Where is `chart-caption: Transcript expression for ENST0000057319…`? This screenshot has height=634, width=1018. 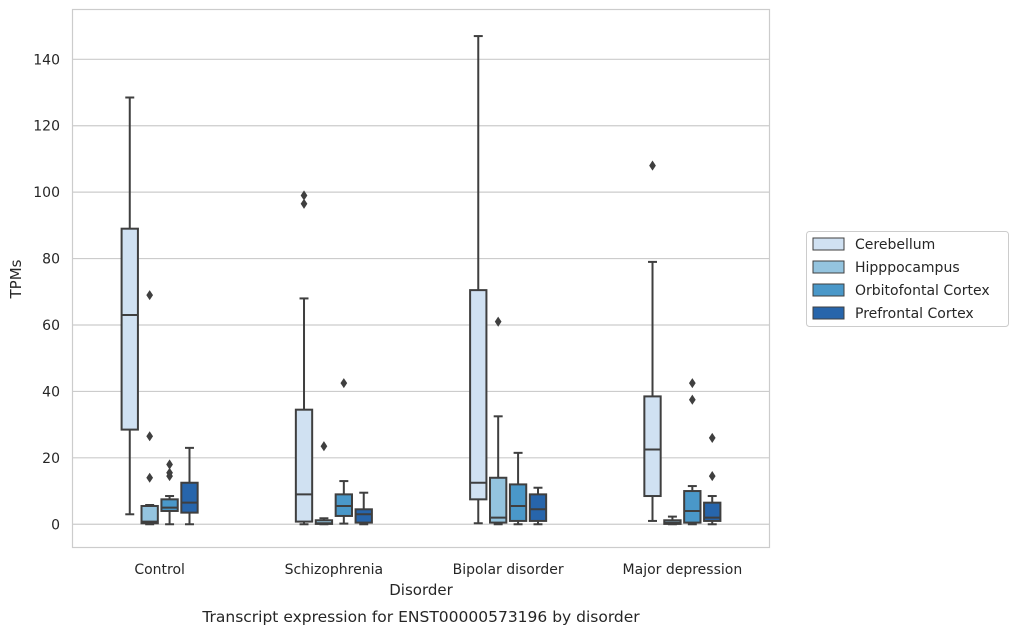
chart-caption: Transcript expression for ENST0000057319… is located at coordinates (420, 617).